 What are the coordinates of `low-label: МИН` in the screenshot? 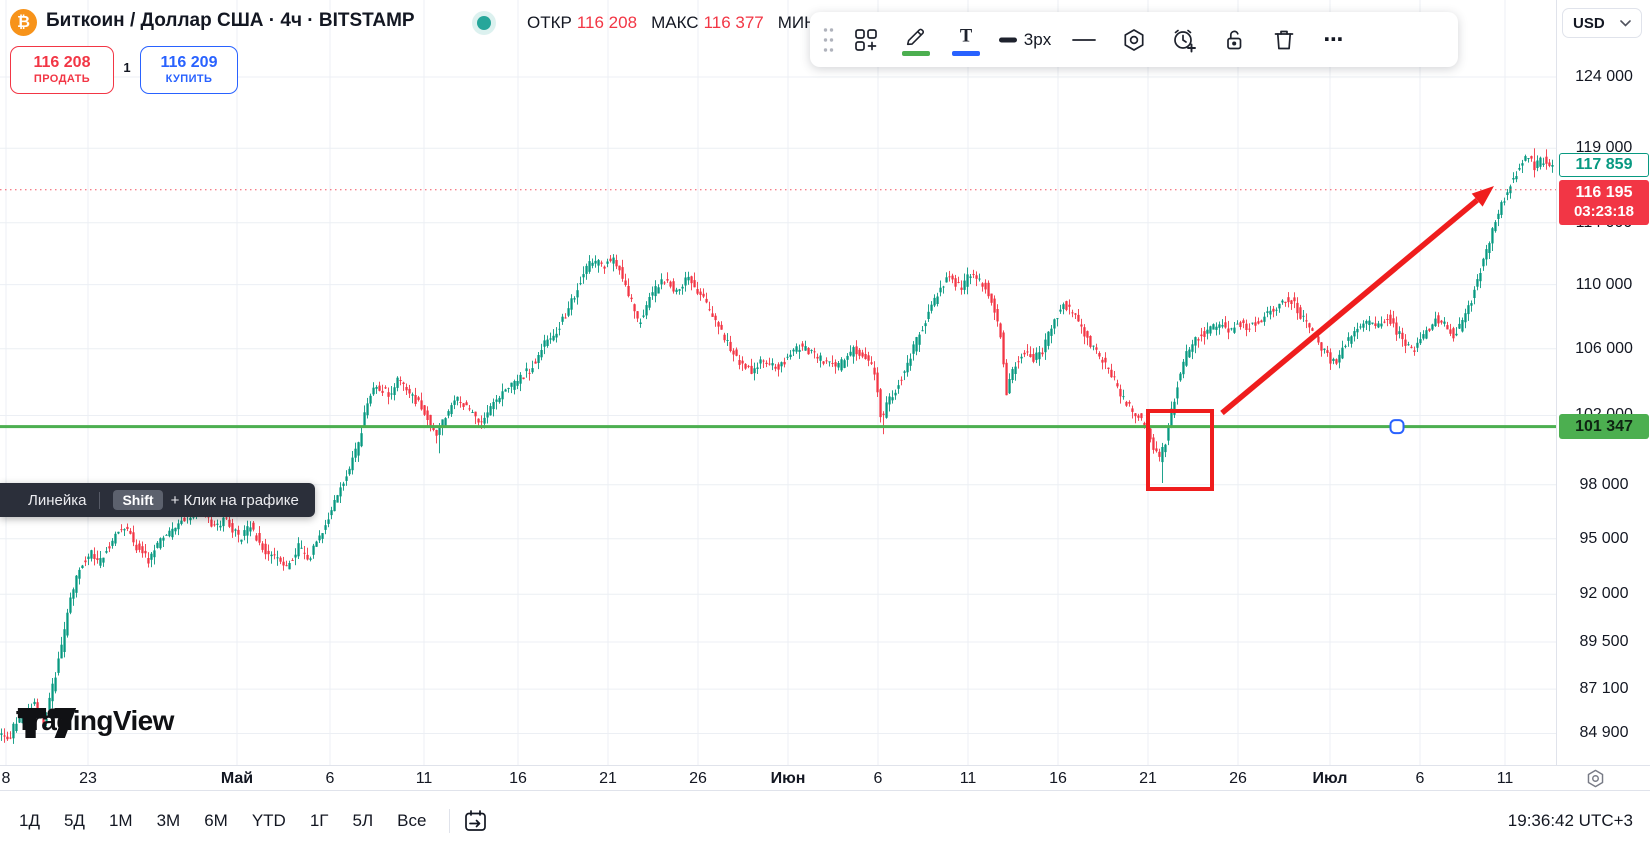 It's located at (797, 22).